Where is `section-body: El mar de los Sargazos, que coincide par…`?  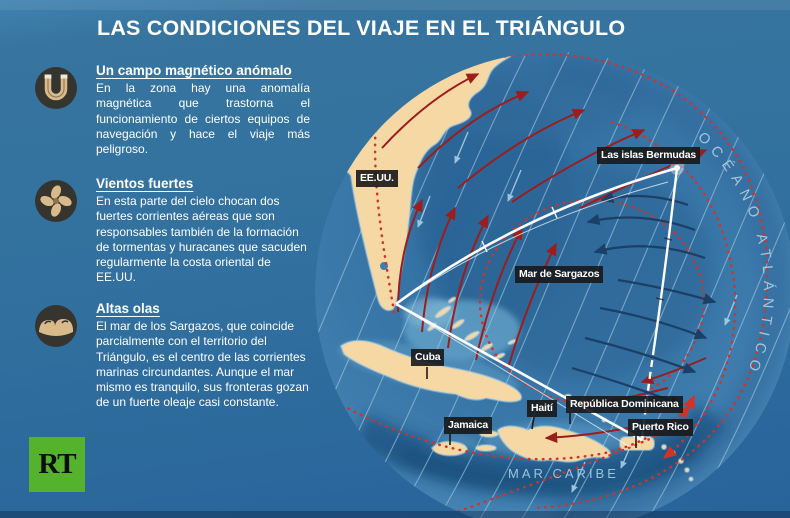 section-body: El mar de los Sargazos, que coincide par… is located at coordinates (202, 364).